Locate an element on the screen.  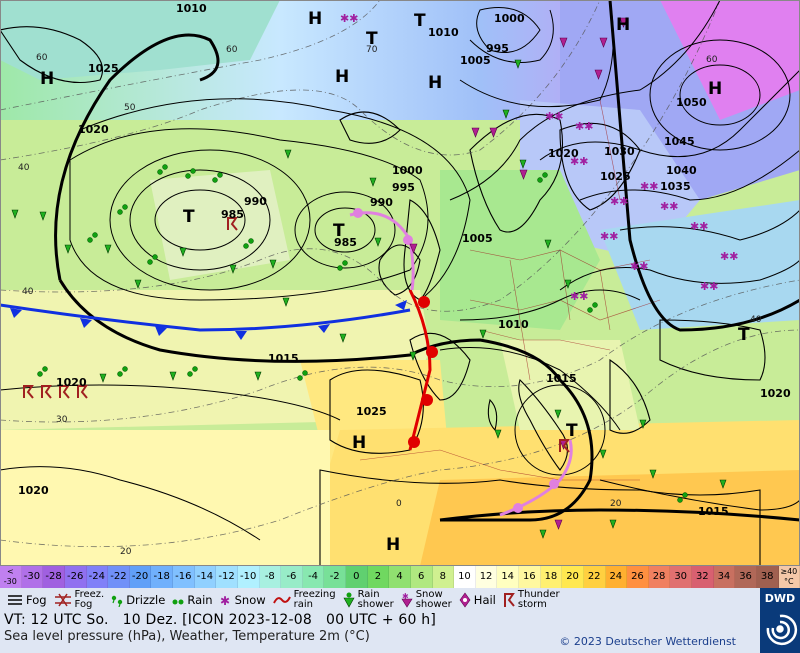
legend-fog: Fog is located at coordinates (26, 599).